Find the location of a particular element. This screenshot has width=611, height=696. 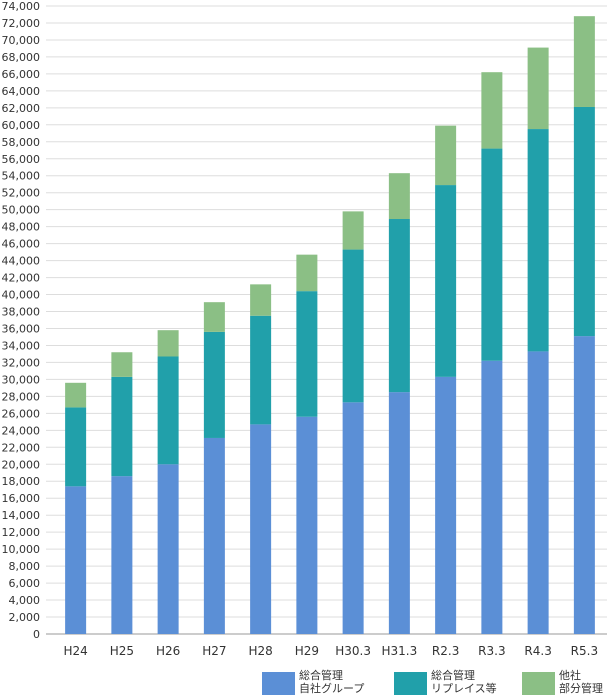

y-tick-label: 10,000 is located at coordinates (21, 549).